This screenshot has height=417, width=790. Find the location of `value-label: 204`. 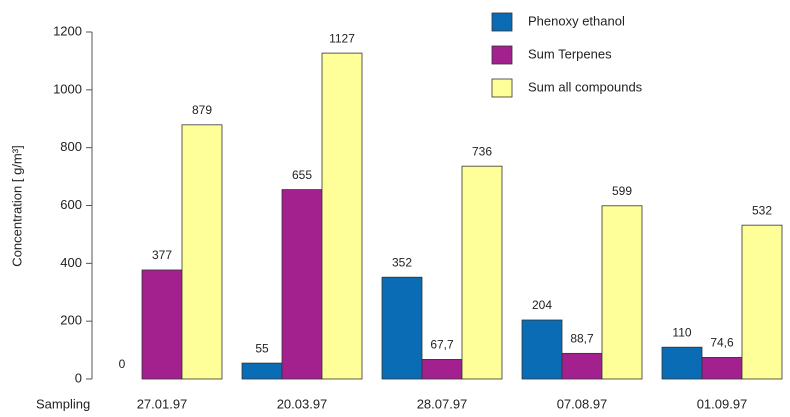

value-label: 204 is located at coordinates (542, 305).